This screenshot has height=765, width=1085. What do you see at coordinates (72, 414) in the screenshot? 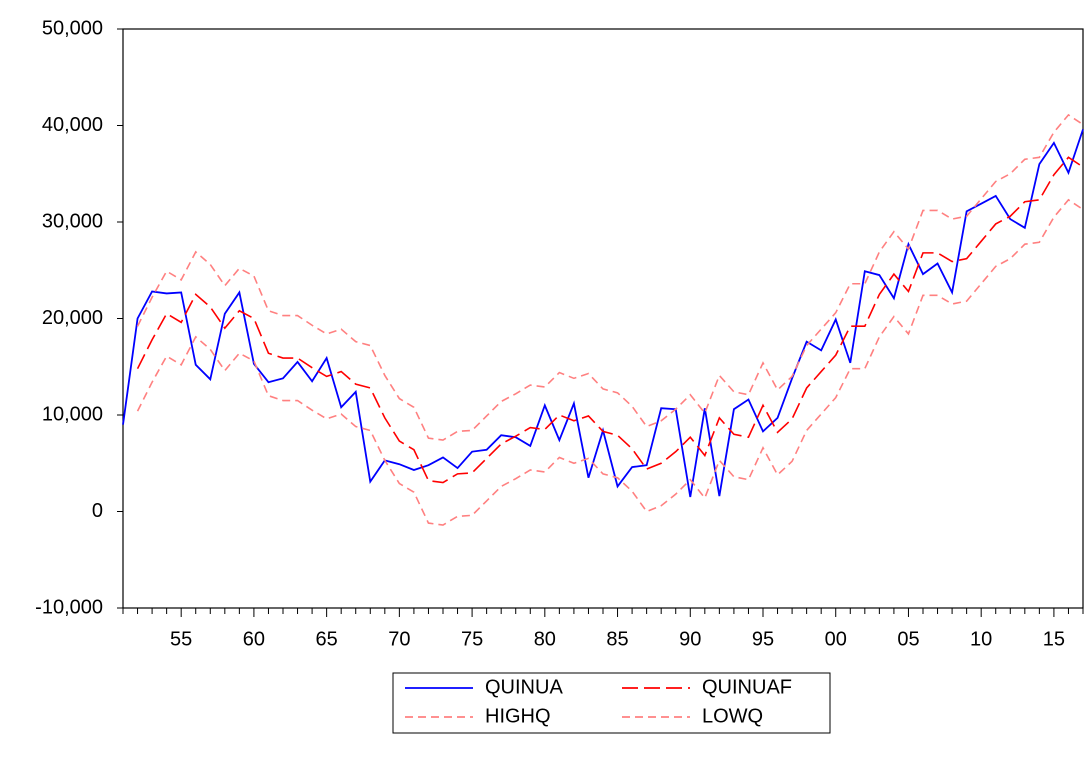
I see `y-tick-label: 10,000` at bounding box center [72, 414].